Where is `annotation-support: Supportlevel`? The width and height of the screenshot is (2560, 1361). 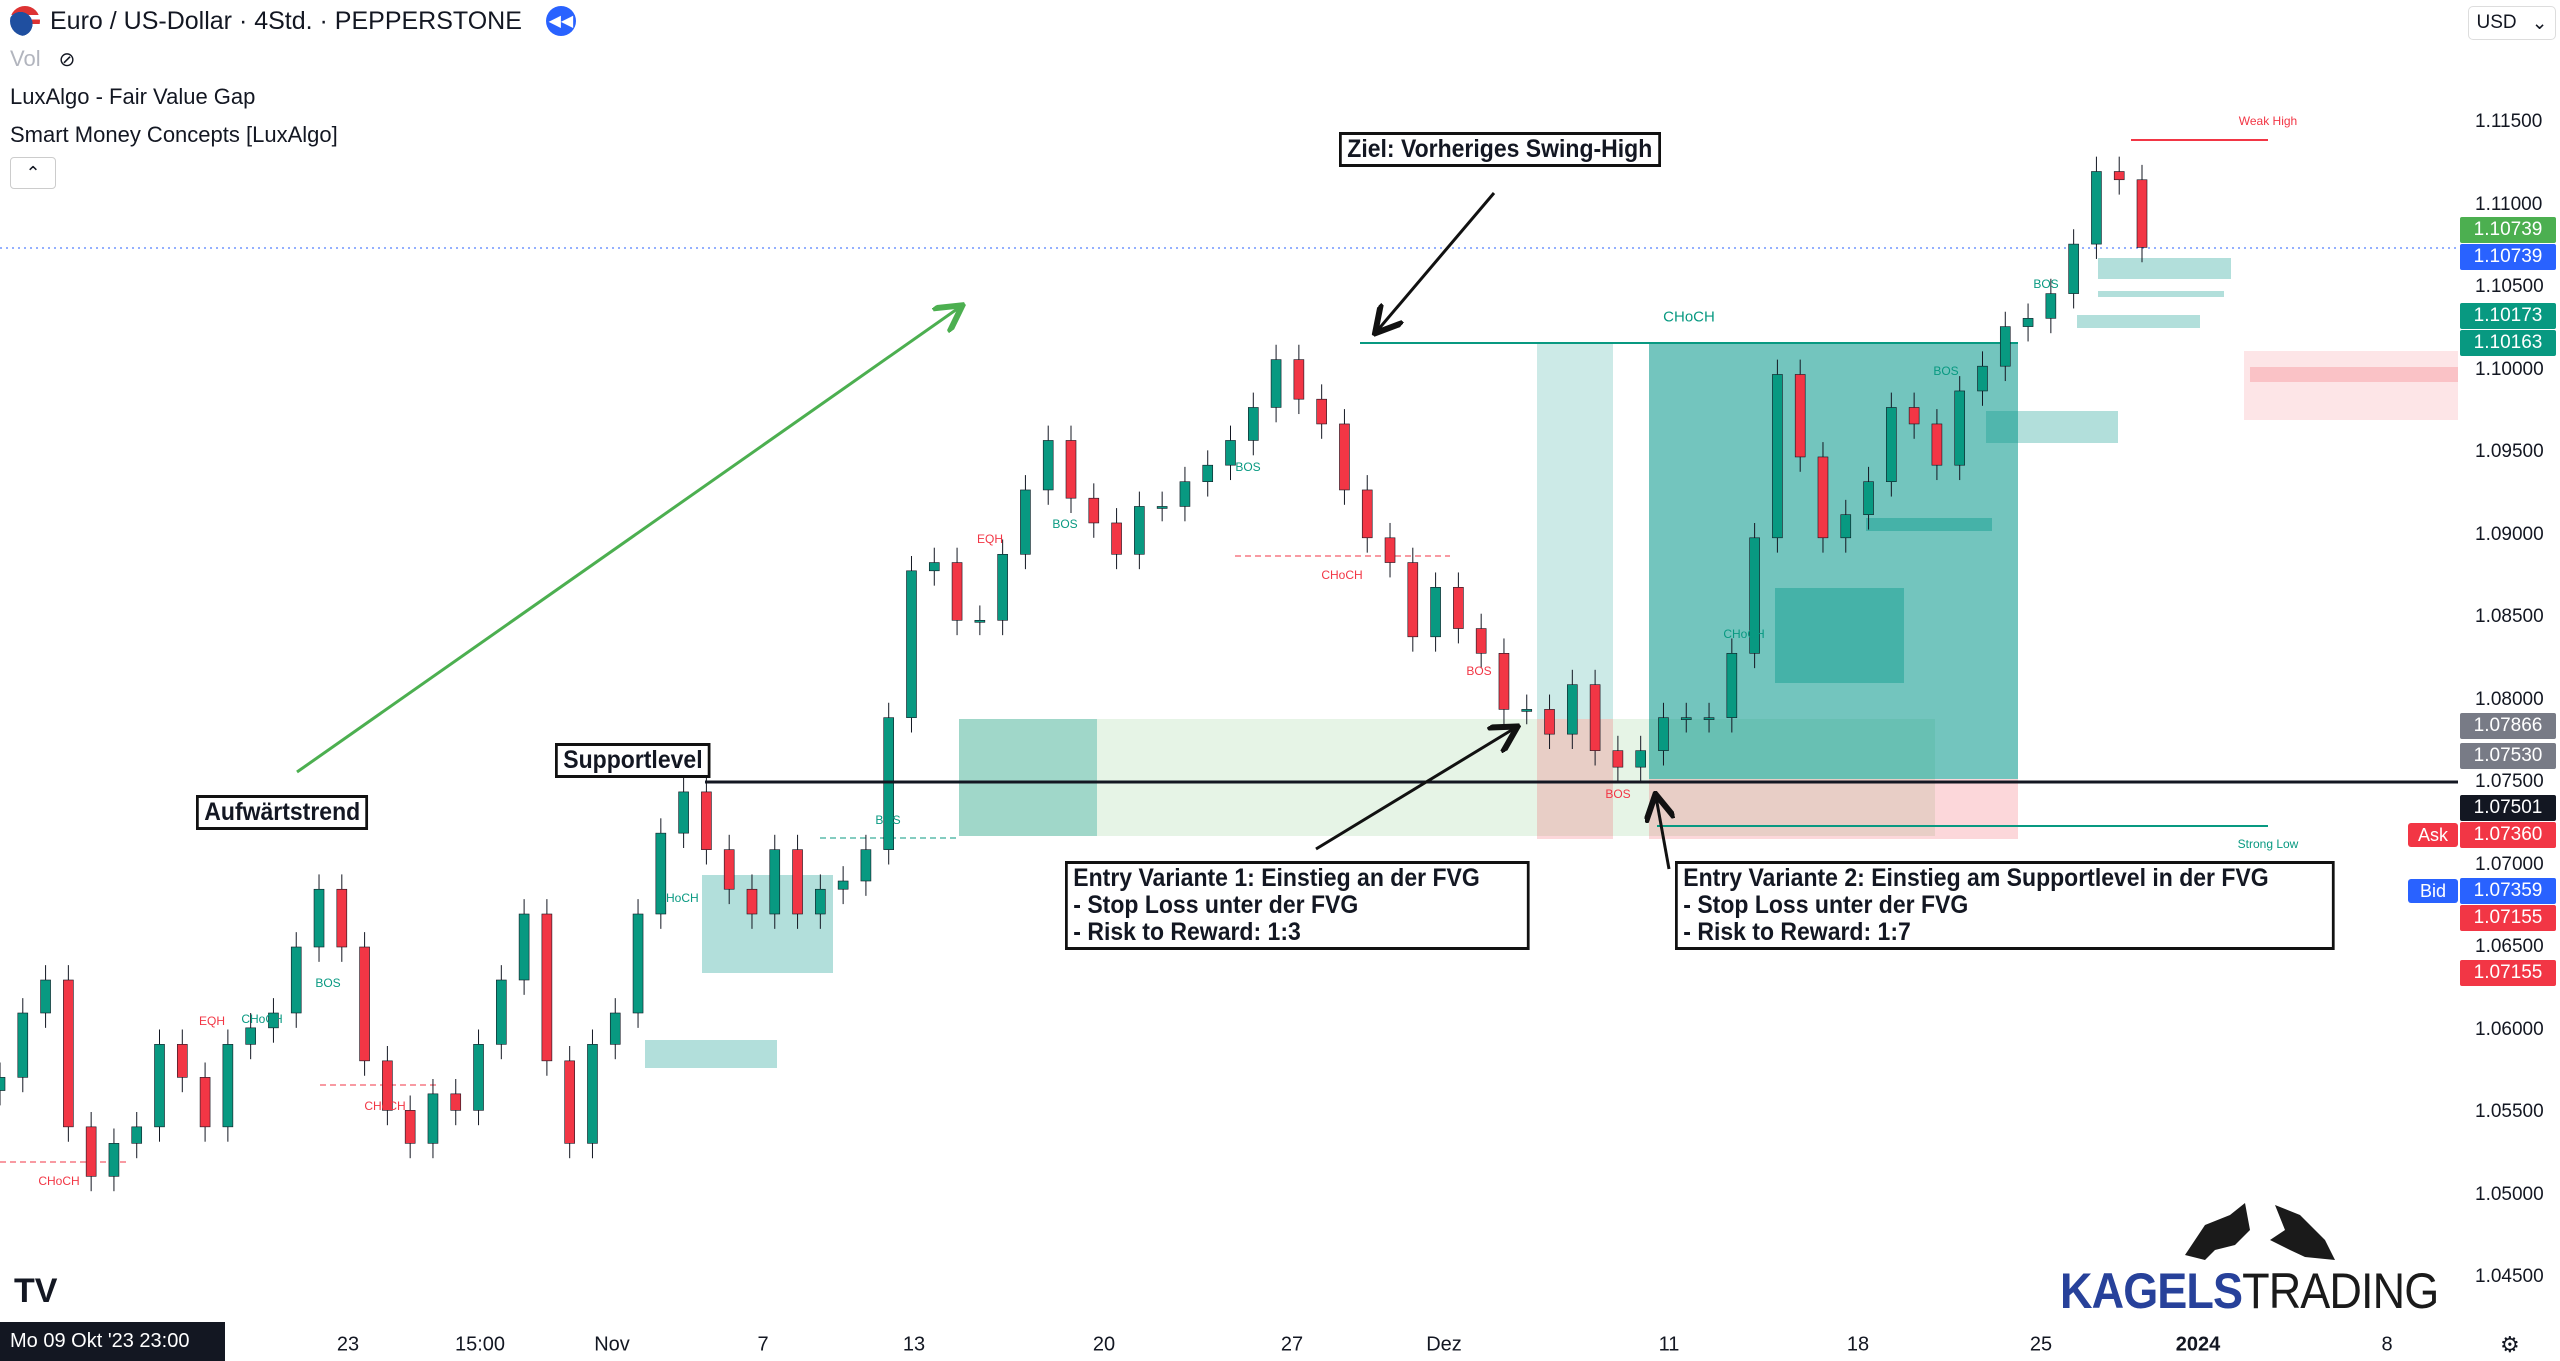 annotation-support: Supportlevel is located at coordinates (633, 760).